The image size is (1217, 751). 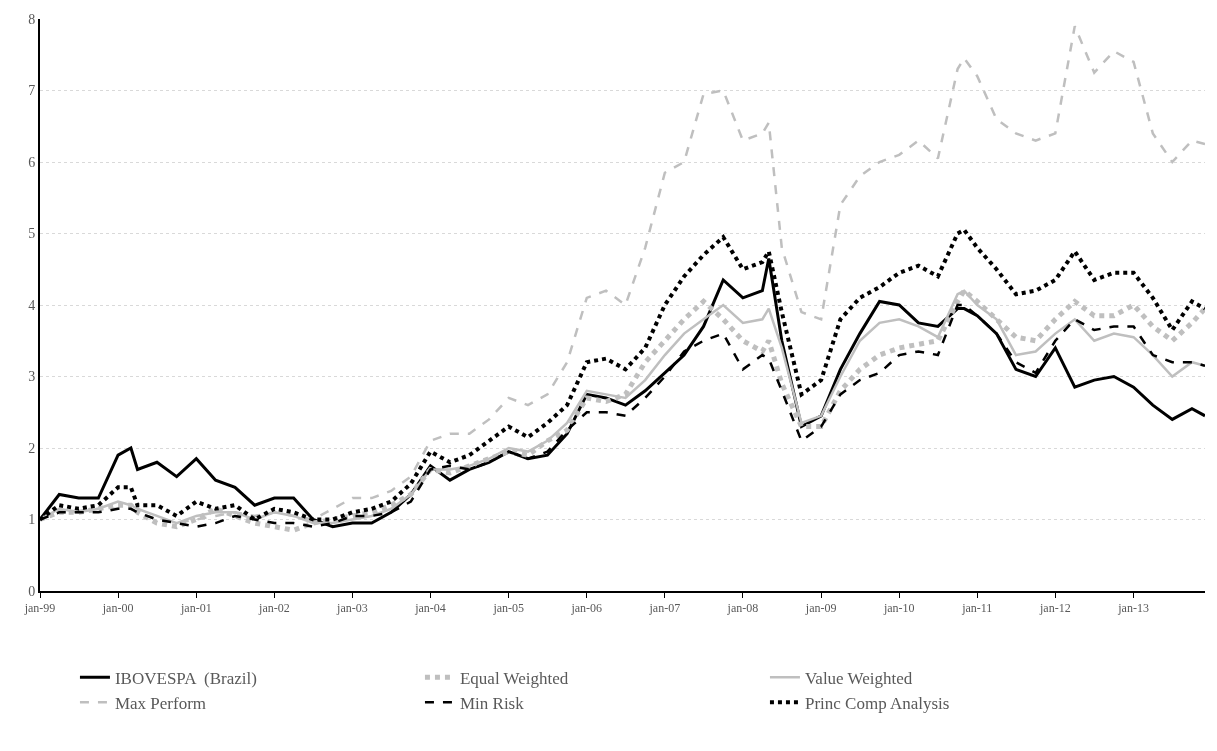 What do you see at coordinates (32, 520) in the screenshot?
I see `y-tick-label: 1` at bounding box center [32, 520].